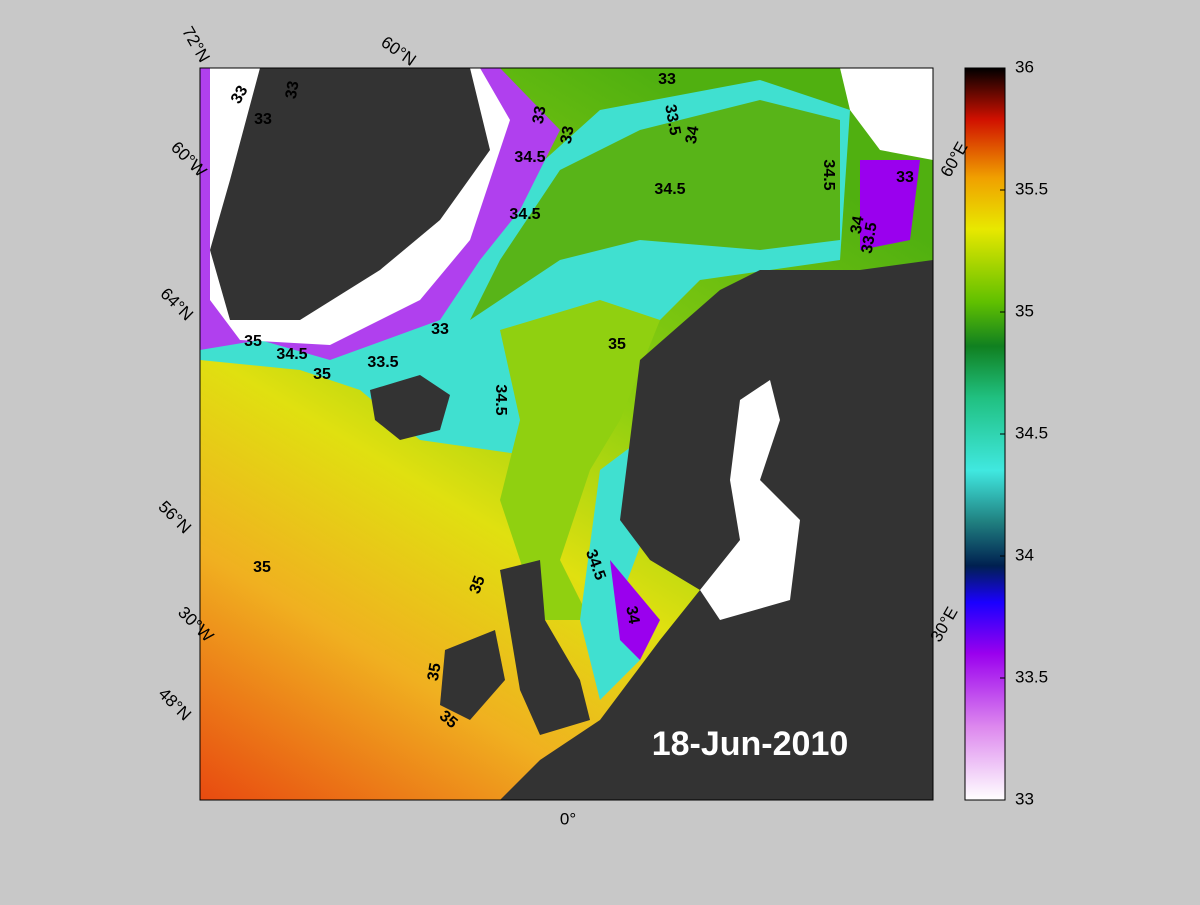 This screenshot has width=1200, height=905. Describe the element at coordinates (399, 50) in the screenshot. I see `graticule-label: 60°N` at that location.